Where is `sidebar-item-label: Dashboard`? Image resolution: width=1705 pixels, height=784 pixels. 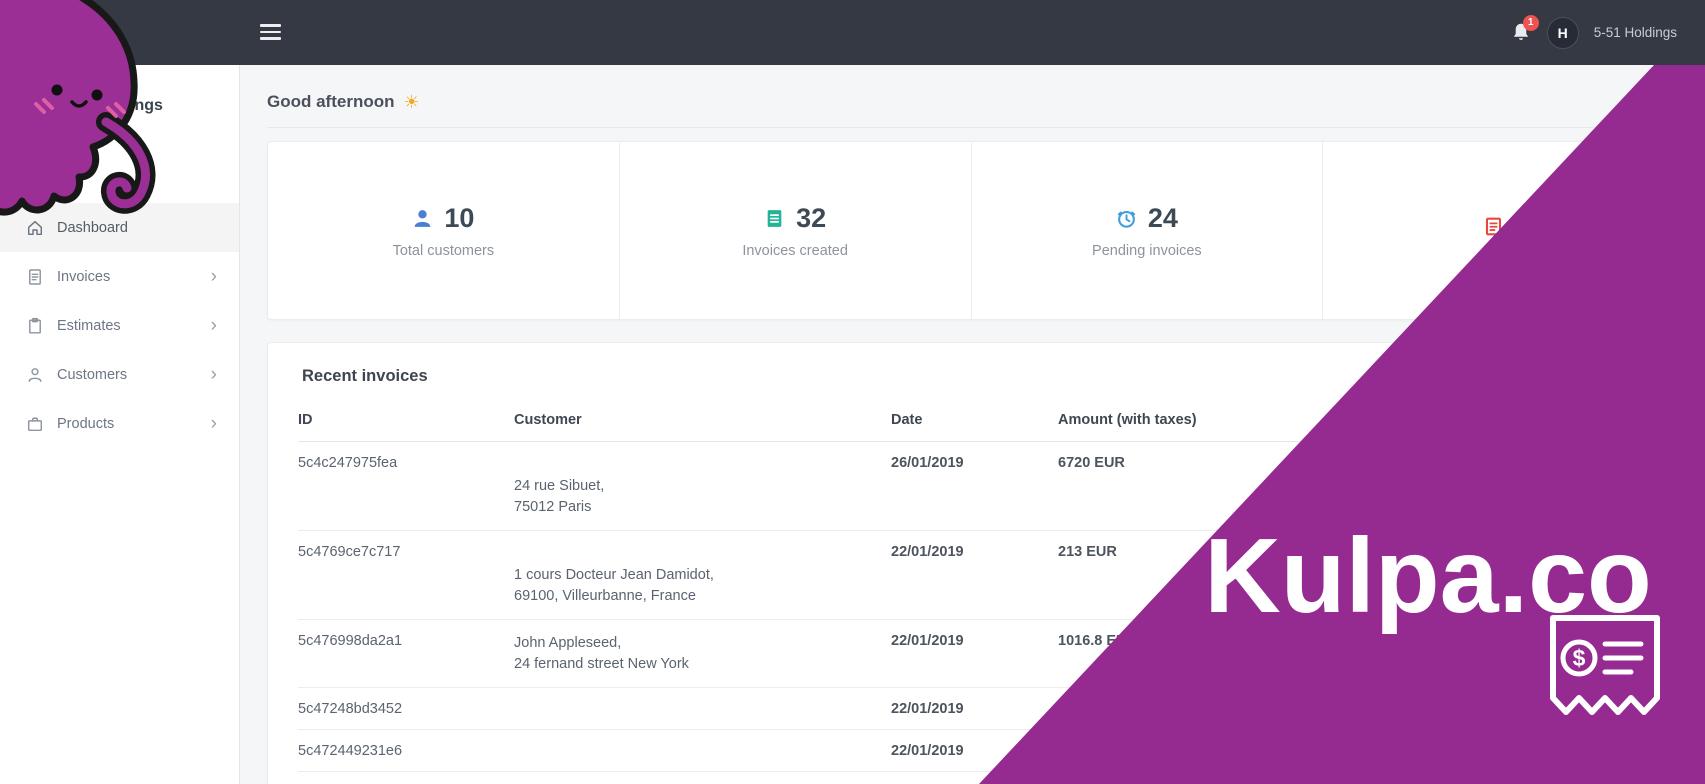
sidebar-item-label: Dashboard is located at coordinates (92, 227).